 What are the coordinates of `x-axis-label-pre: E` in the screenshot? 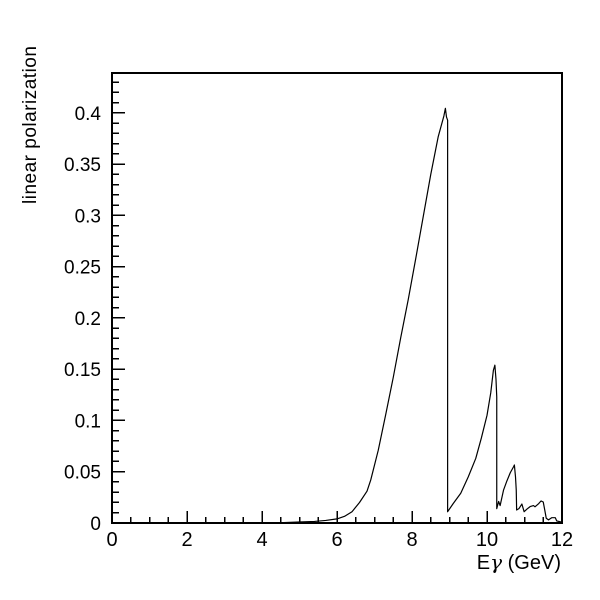 It's located at (483, 563).